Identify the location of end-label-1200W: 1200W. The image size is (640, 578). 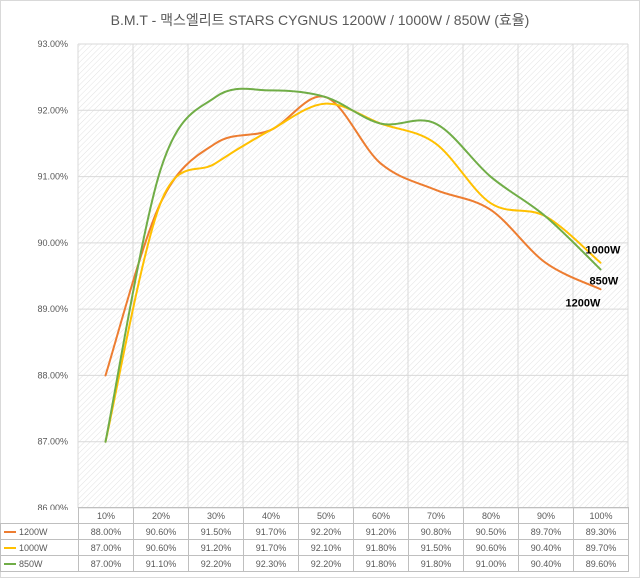
(583, 303).